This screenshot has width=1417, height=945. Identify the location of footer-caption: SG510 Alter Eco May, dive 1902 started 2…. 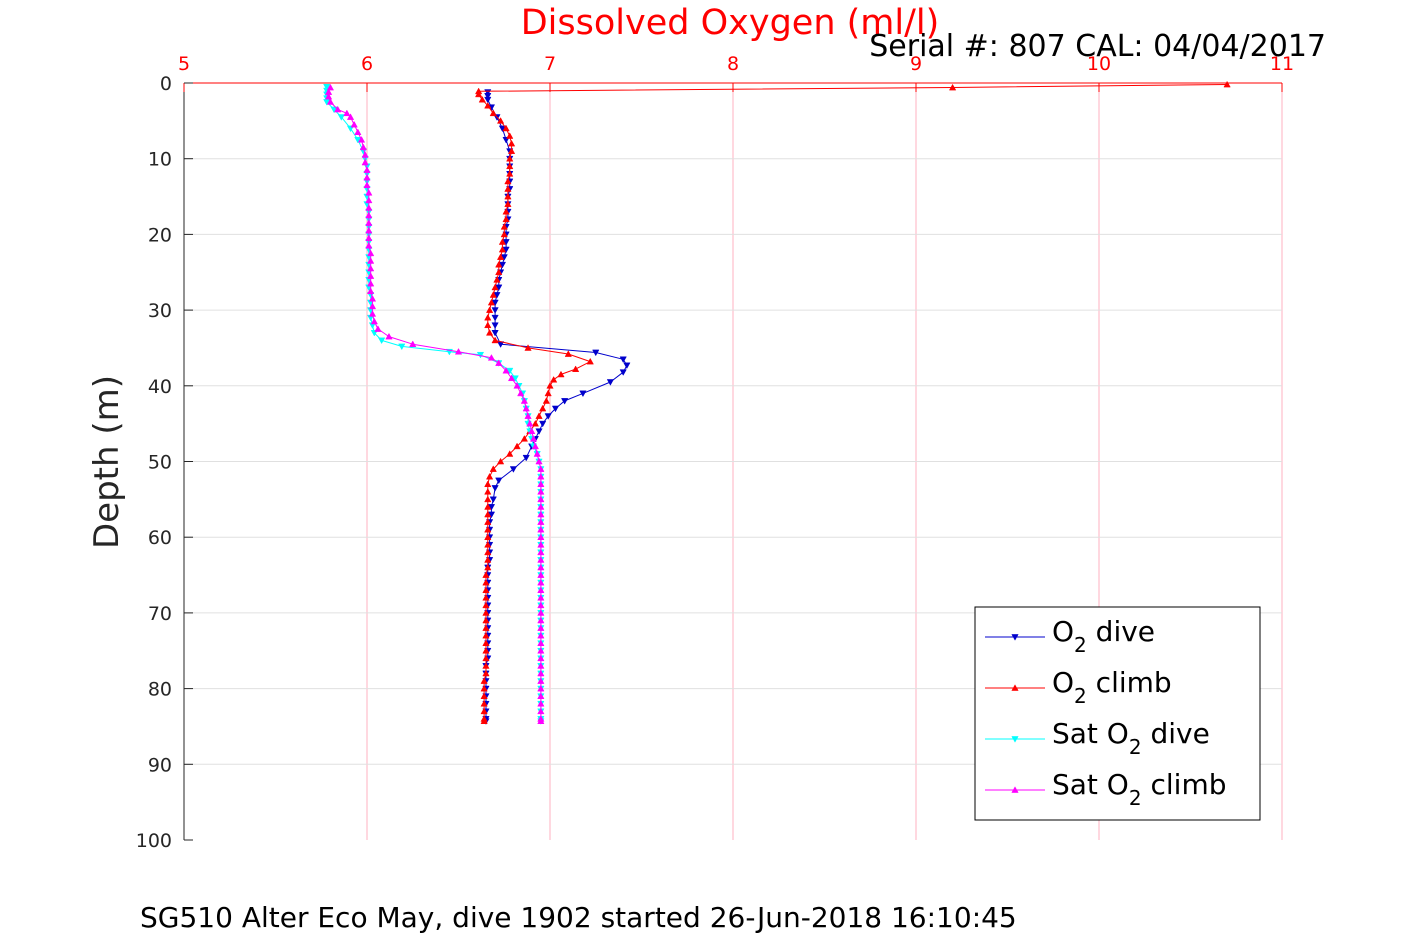
(578, 917).